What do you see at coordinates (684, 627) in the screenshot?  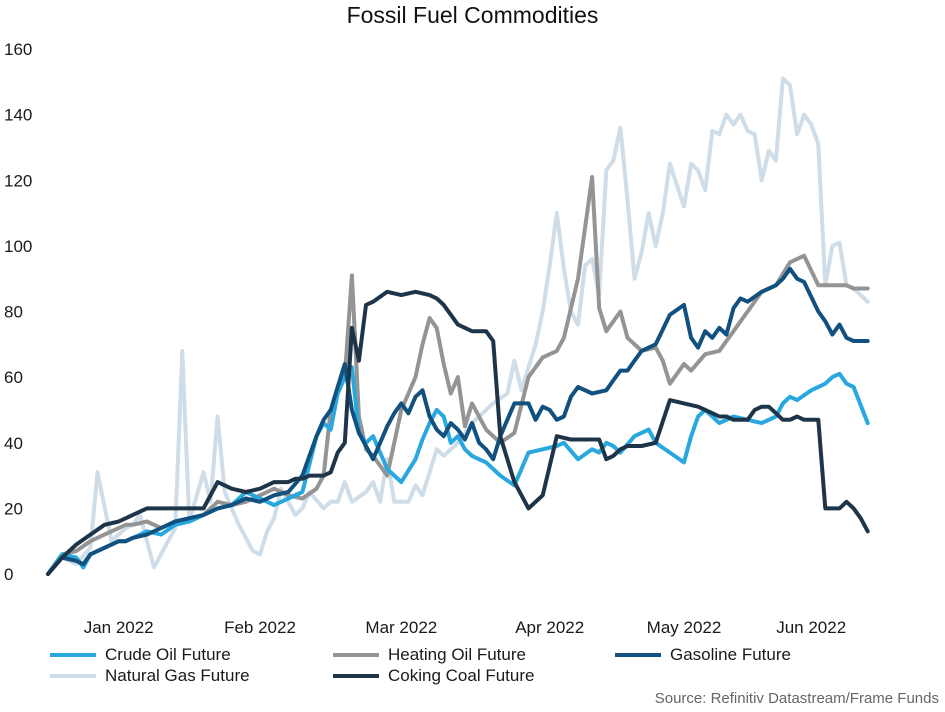 I see `x-tick-label: May 2022` at bounding box center [684, 627].